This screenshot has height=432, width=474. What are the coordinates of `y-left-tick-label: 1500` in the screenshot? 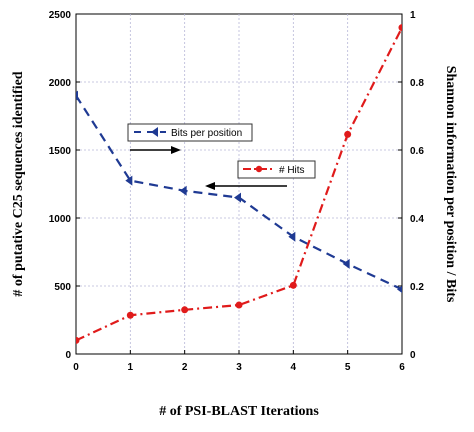 It's located at (60, 151).